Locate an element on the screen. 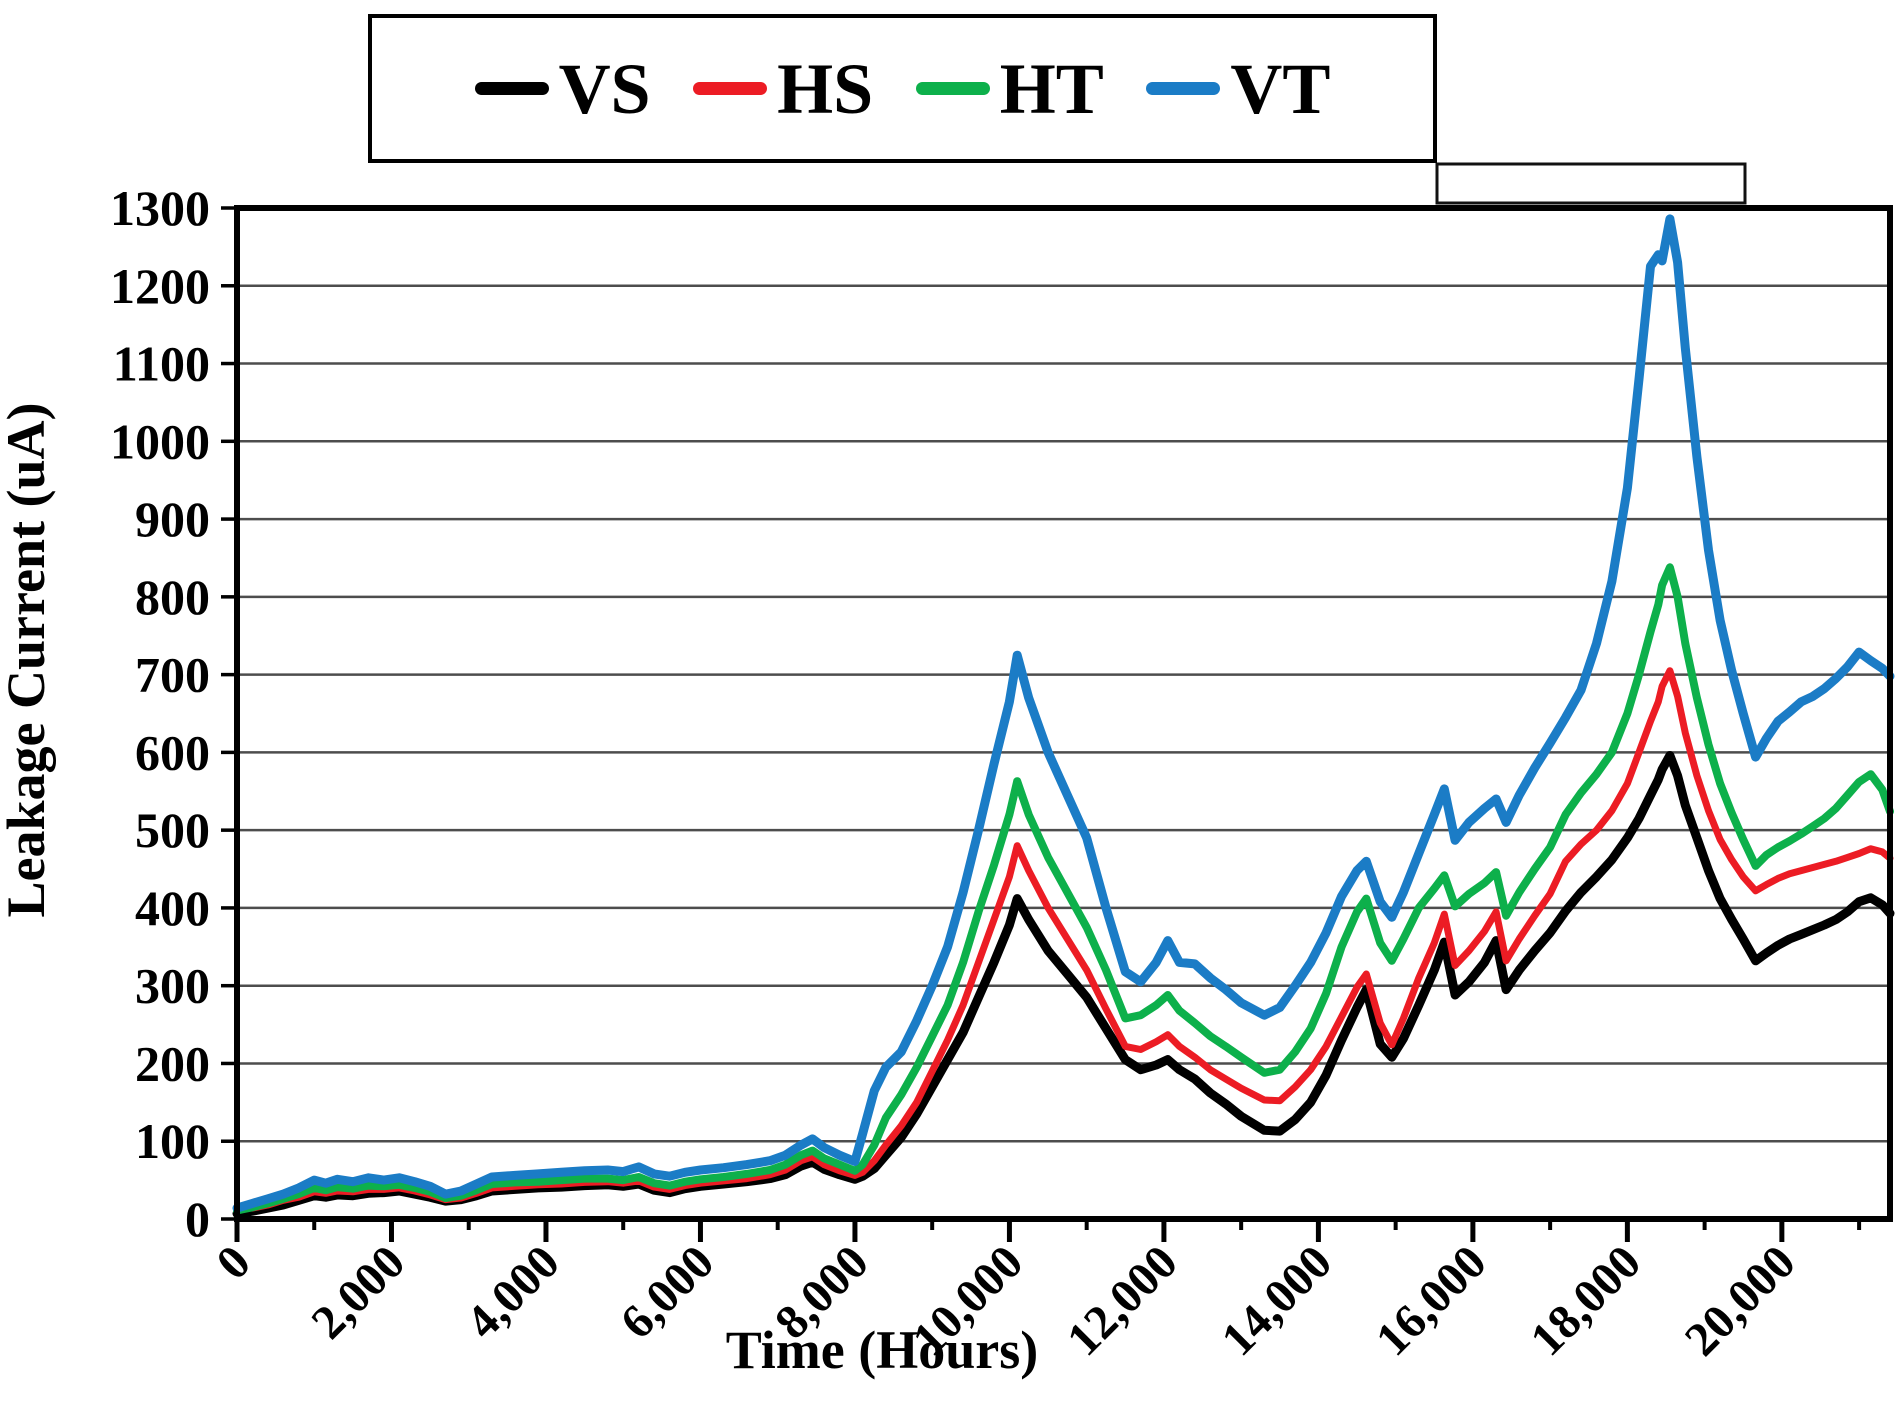 Image resolution: width=1903 pixels, height=1408 pixels. y-tick-label-1300: 1300 is located at coordinates (160, 208).